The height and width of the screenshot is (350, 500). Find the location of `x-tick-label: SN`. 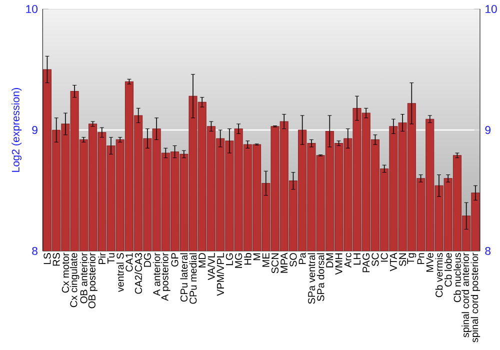

x-tick-label: SN is located at coordinates (402, 259).